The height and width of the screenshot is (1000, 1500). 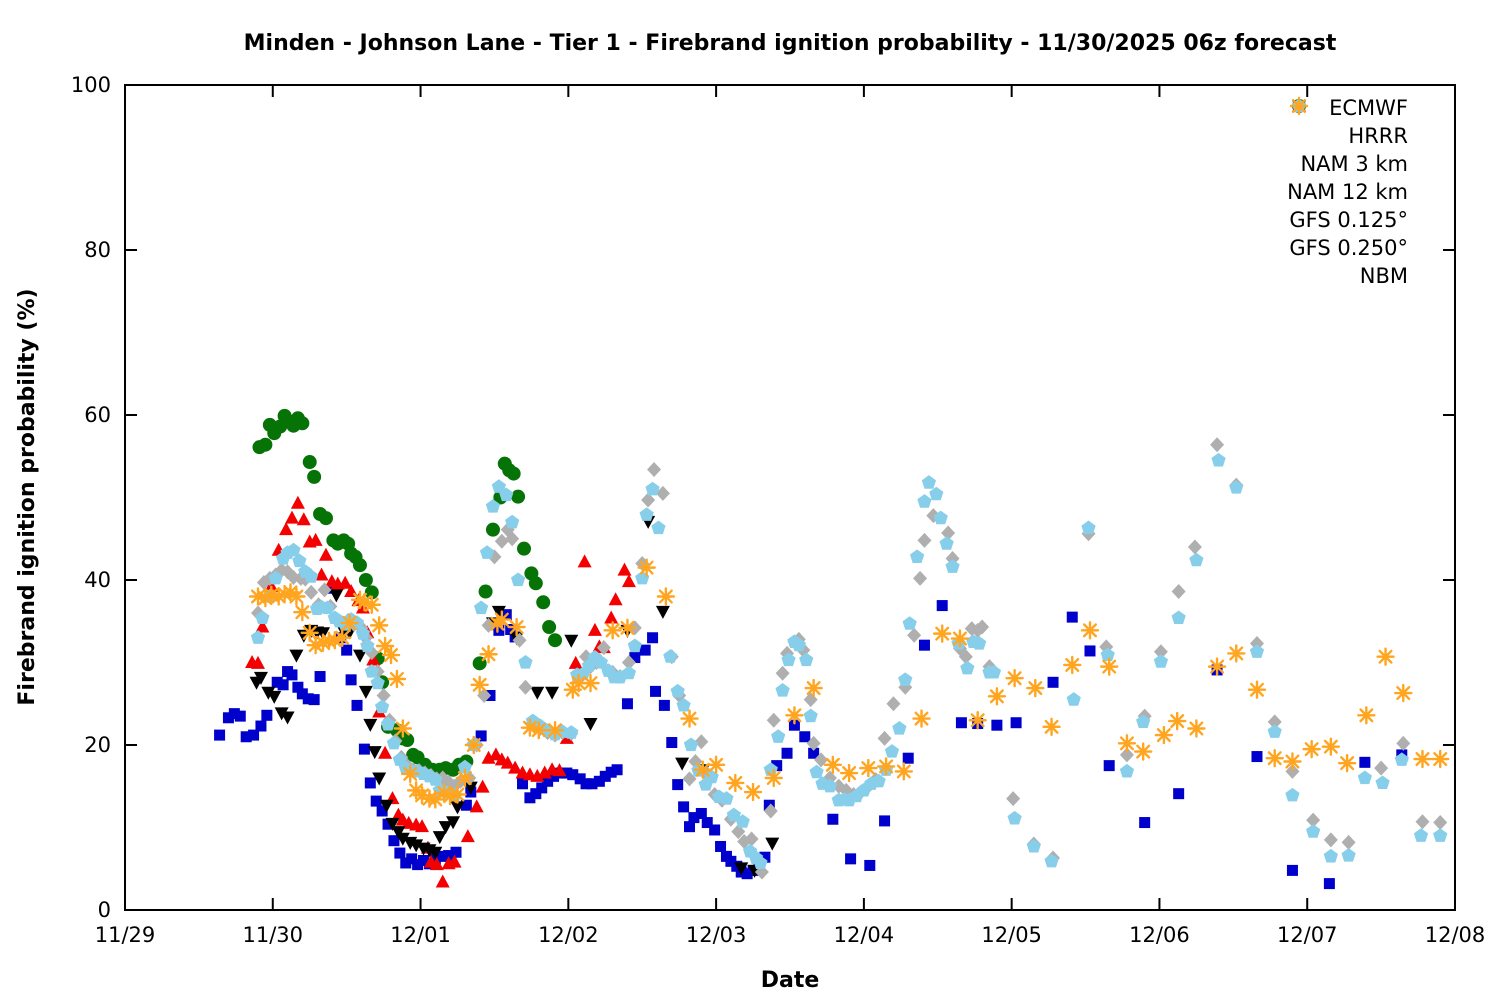 What do you see at coordinates (864, 935) in the screenshot?
I see `x-tick-label: 12/04` at bounding box center [864, 935].